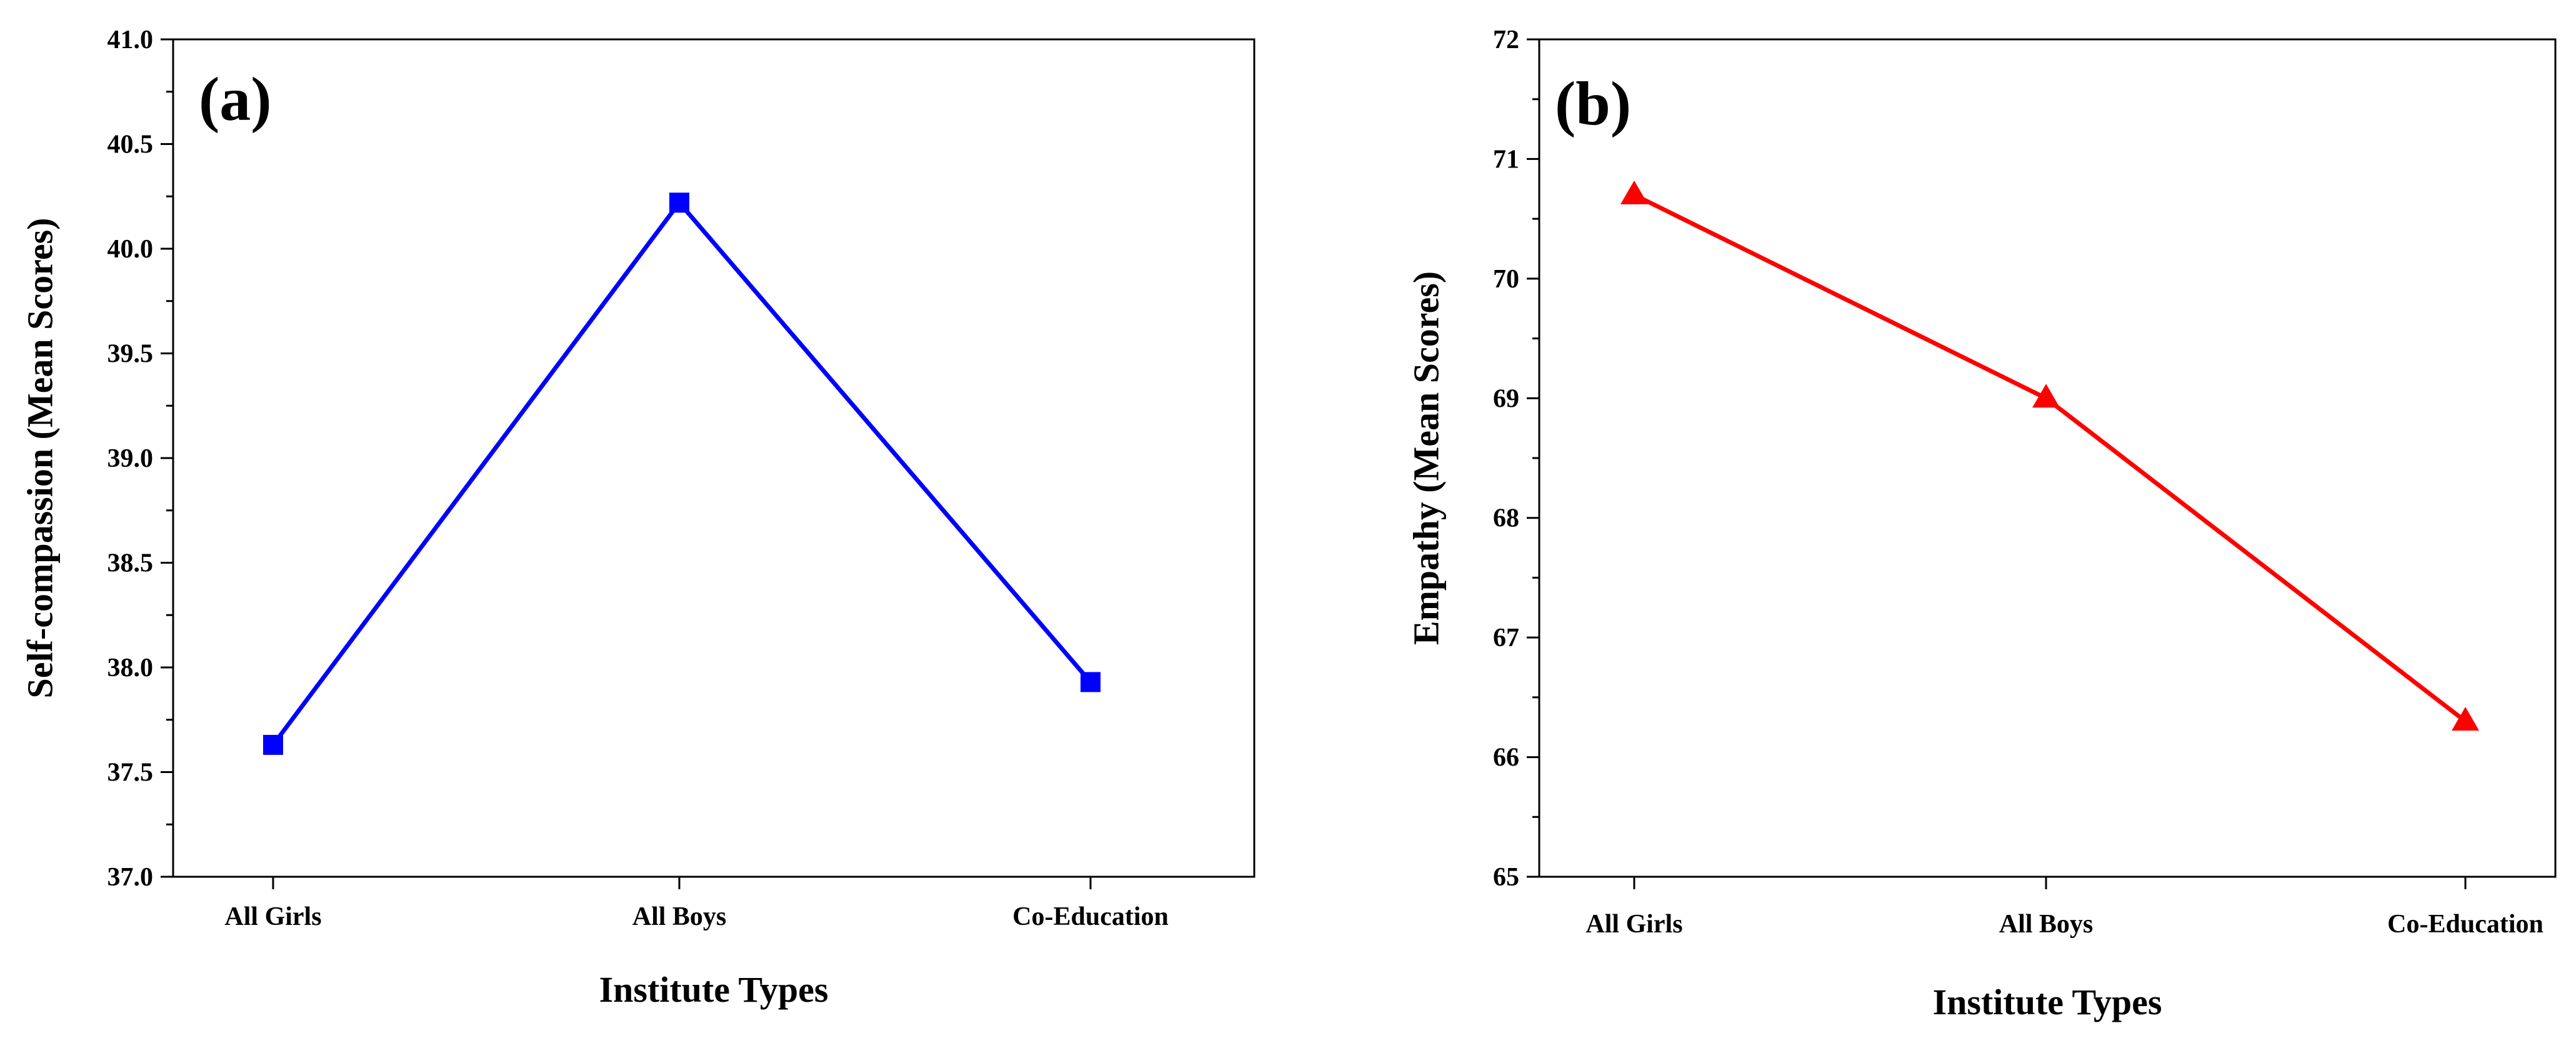 Image resolution: width=2576 pixels, height=1043 pixels. Describe the element at coordinates (130, 668) in the screenshot. I see `y-tick-label: 38.0` at that location.